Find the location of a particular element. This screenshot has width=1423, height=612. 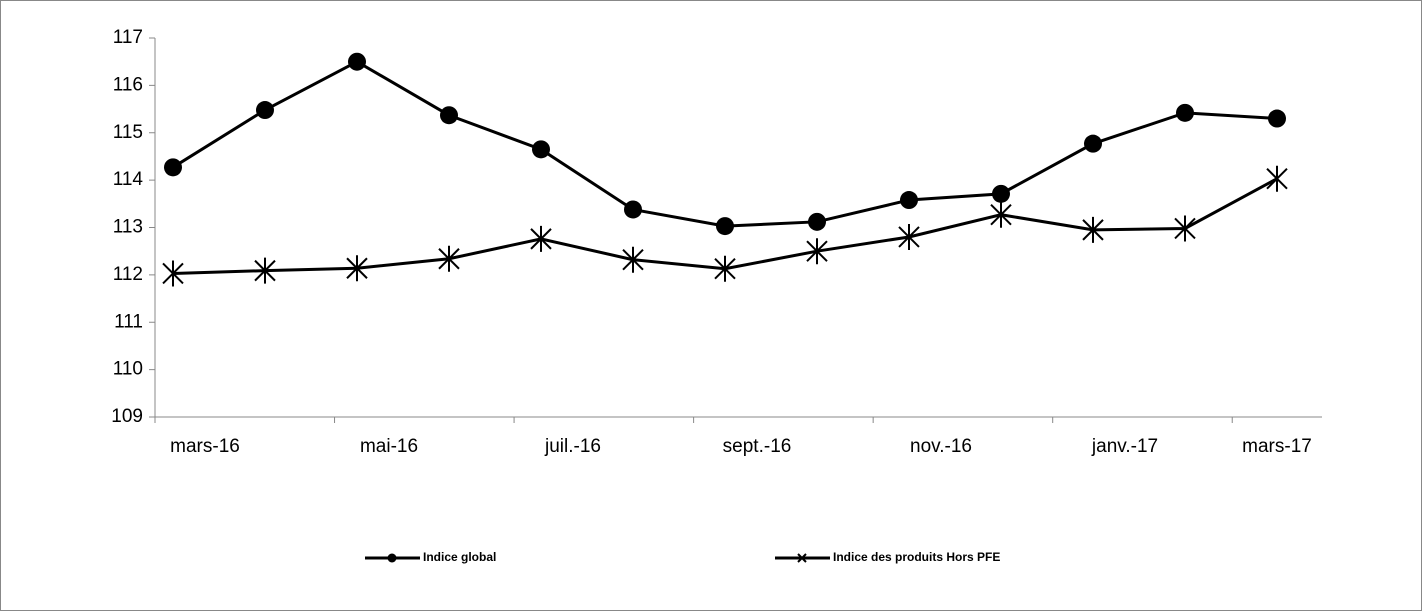

legend-item: Indice global is located at coordinates (430, 557).